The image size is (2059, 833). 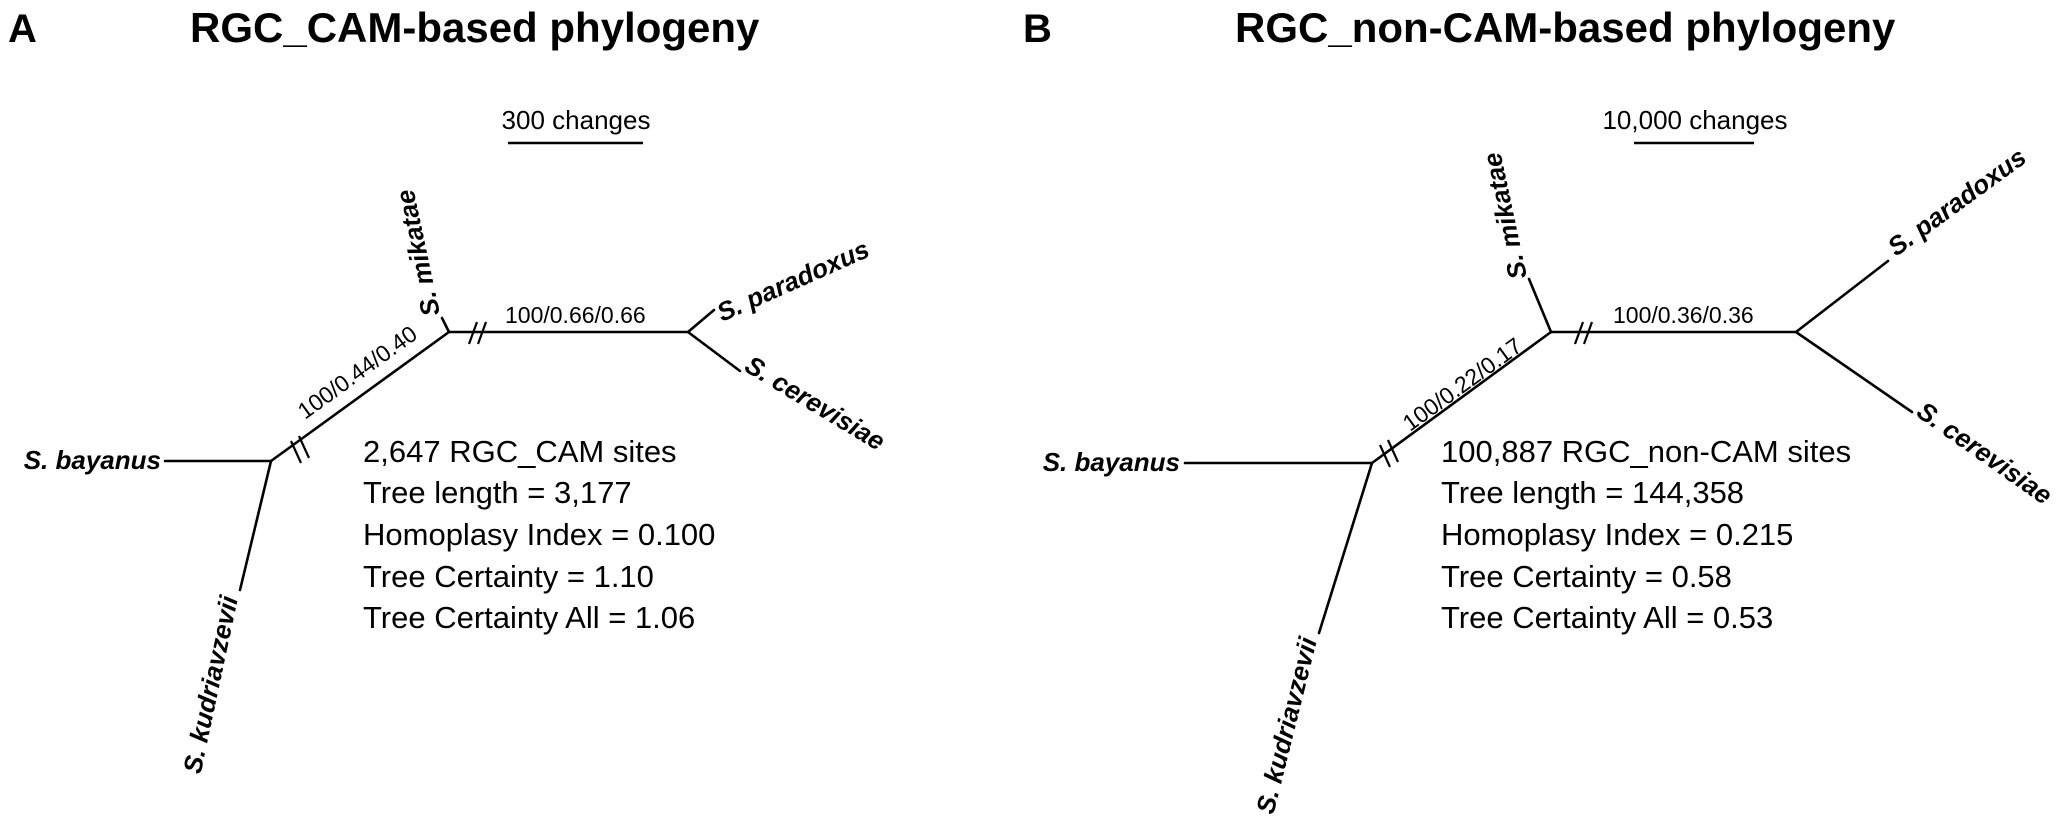 What do you see at coordinates (520, 451) in the screenshot?
I see `panel-a-stat-sites: 2,647 RGC_CAM sites` at bounding box center [520, 451].